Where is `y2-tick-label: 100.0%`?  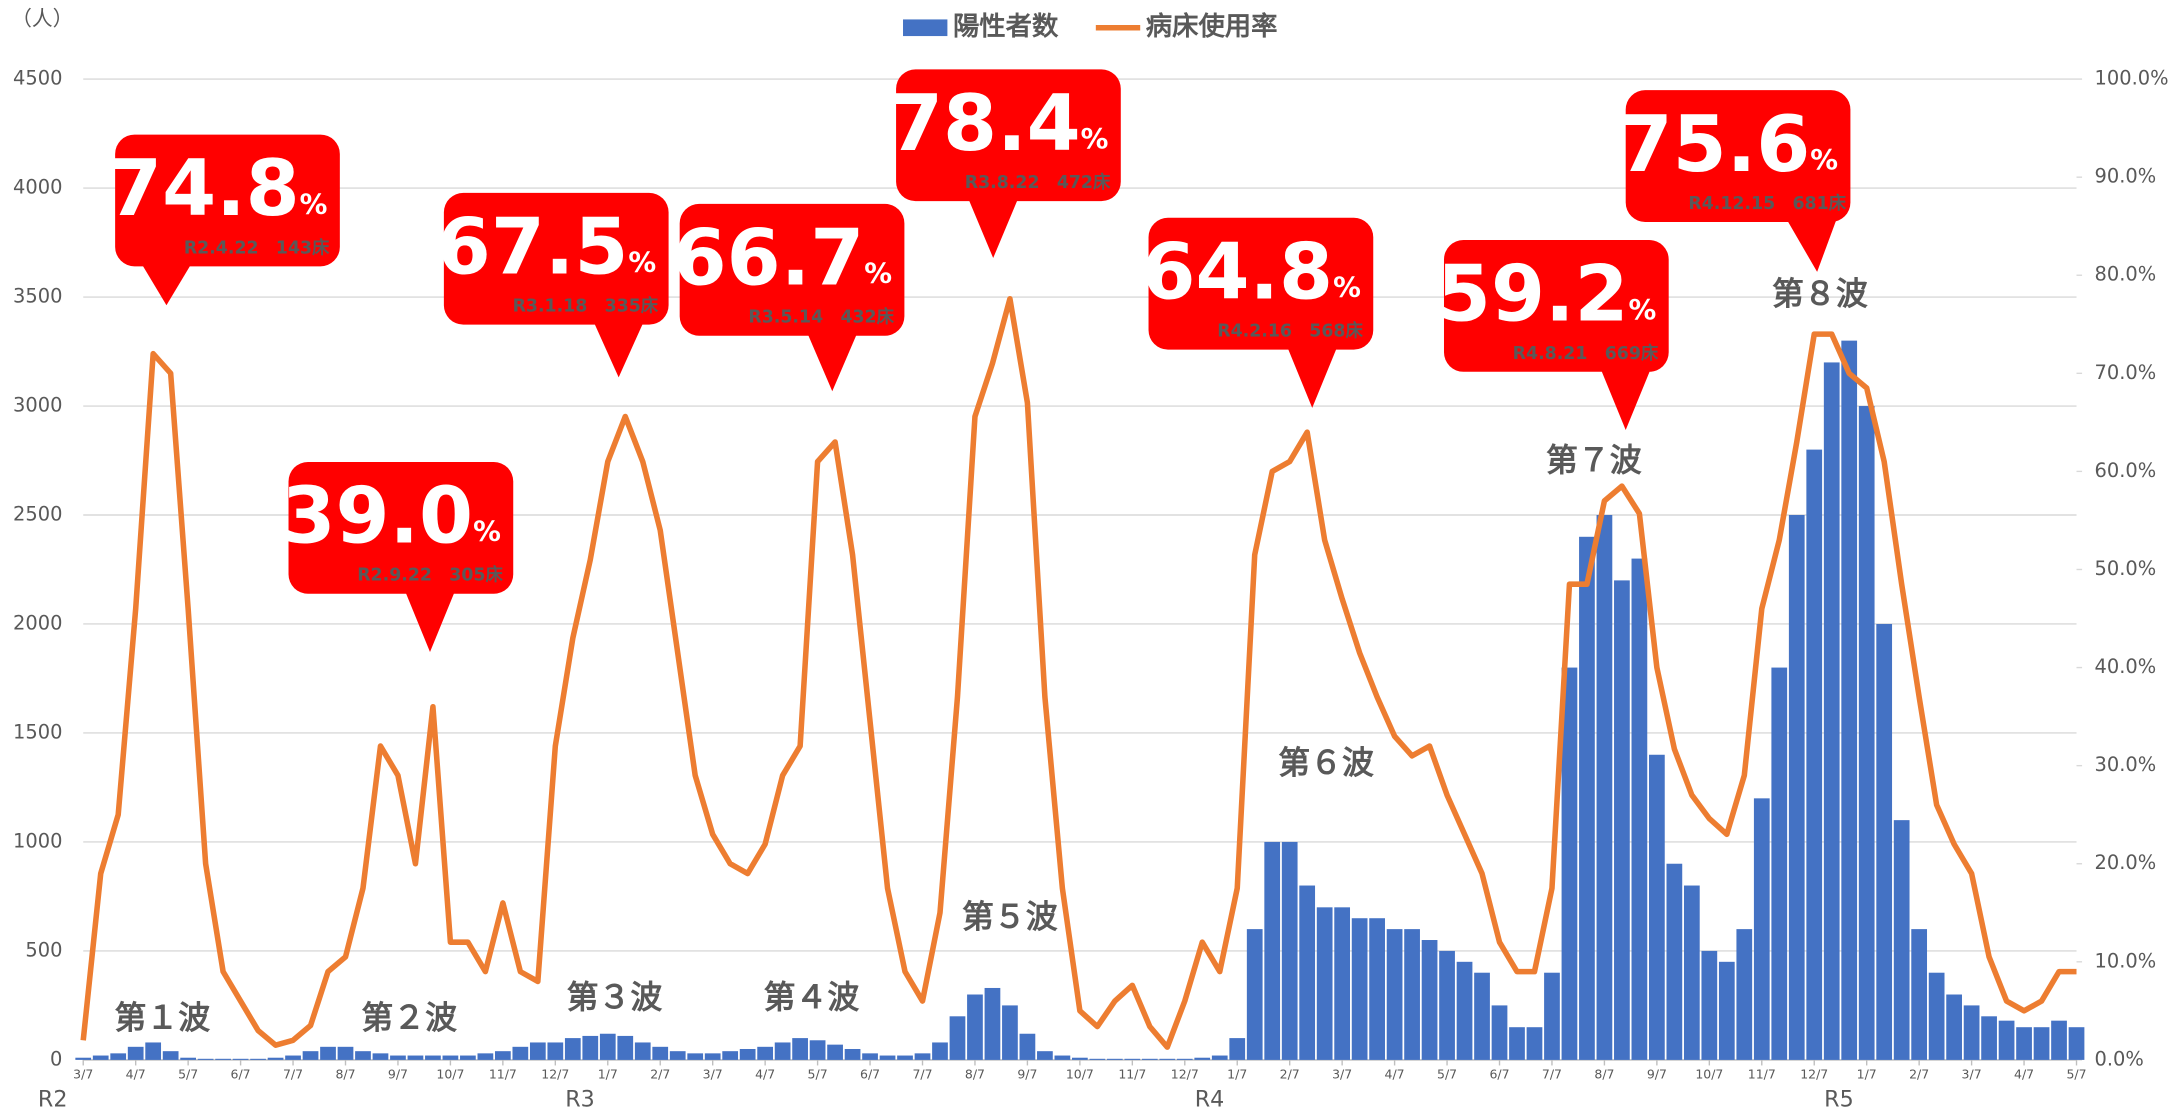 y2-tick-label: 100.0% is located at coordinates (2132, 78).